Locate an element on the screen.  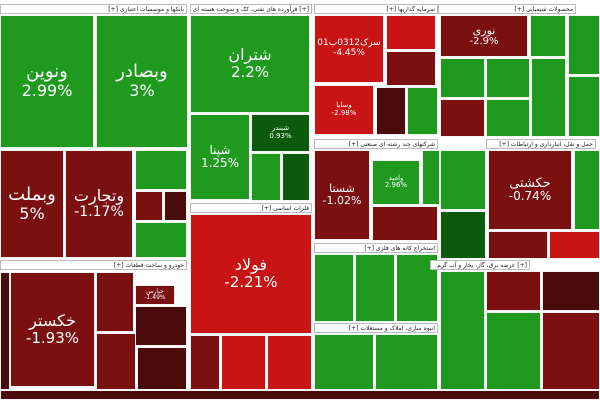
stock-symbol: ونوین is located at coordinates (47, 72).